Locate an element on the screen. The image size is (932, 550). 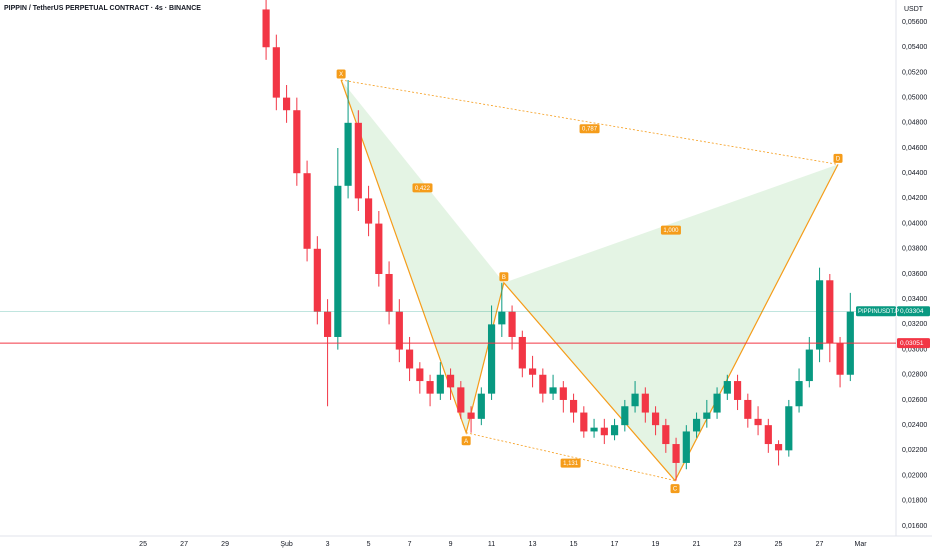
point-label: D is located at coordinates (838, 159).